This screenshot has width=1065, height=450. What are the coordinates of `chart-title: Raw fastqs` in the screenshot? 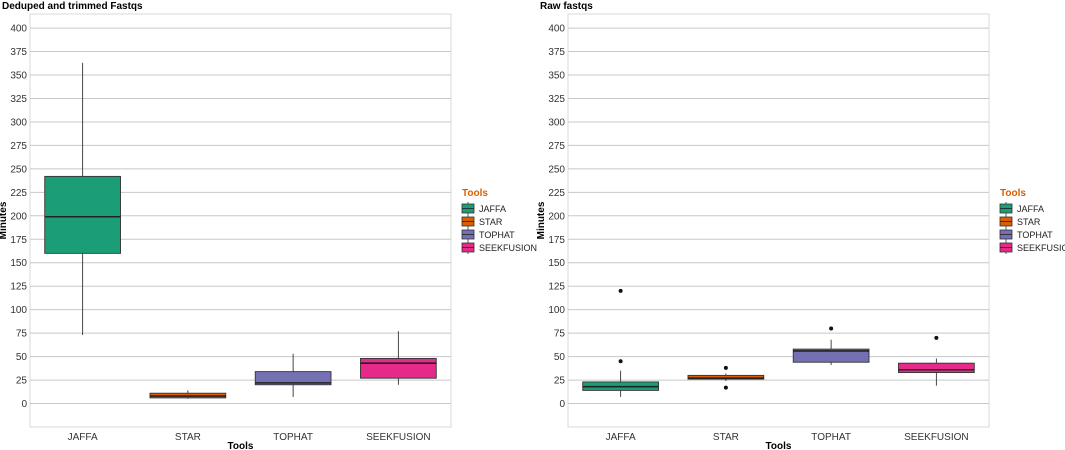 It's located at (566, 6).